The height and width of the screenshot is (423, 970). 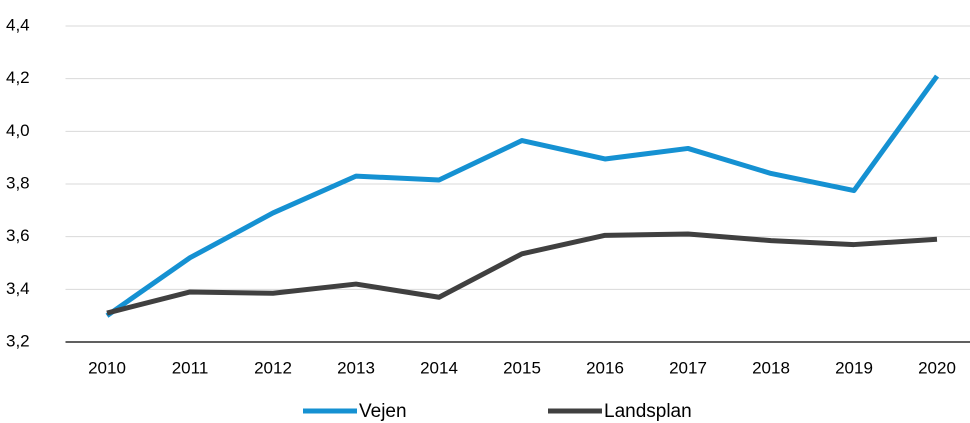 I want to click on x-tick-label: 2012, so click(x=273, y=367).